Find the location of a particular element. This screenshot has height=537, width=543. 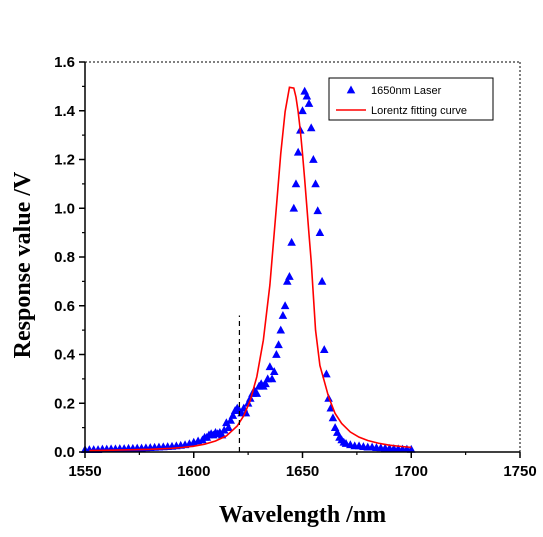

y-tick-label: 0.4 is located at coordinates (65, 355).